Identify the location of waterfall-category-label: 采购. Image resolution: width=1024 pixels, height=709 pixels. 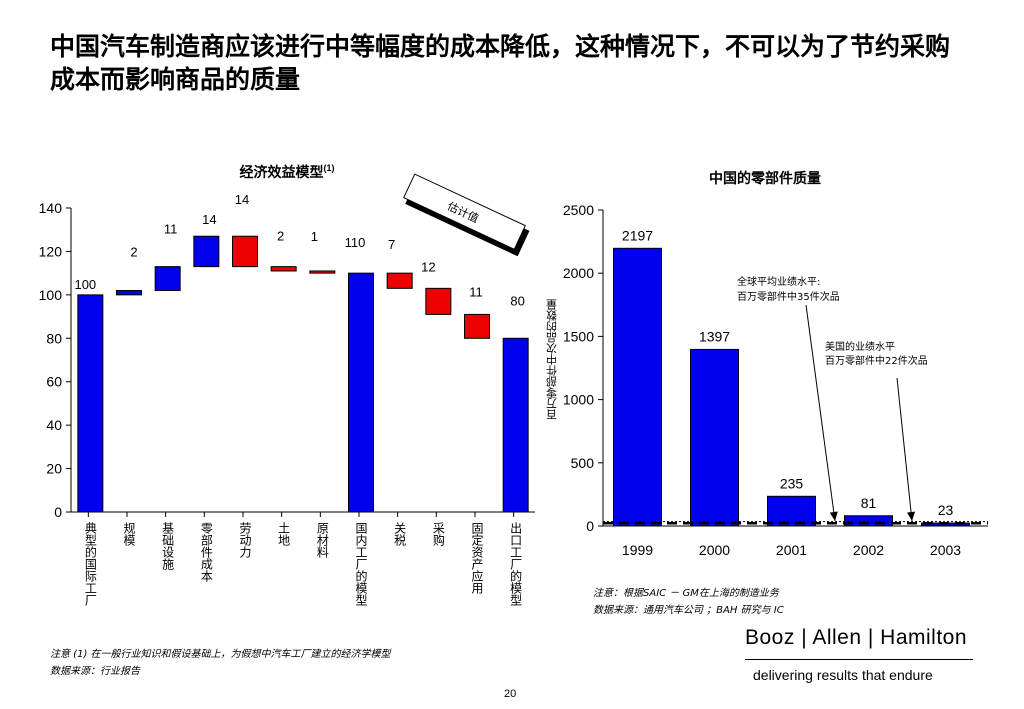
(438, 534).